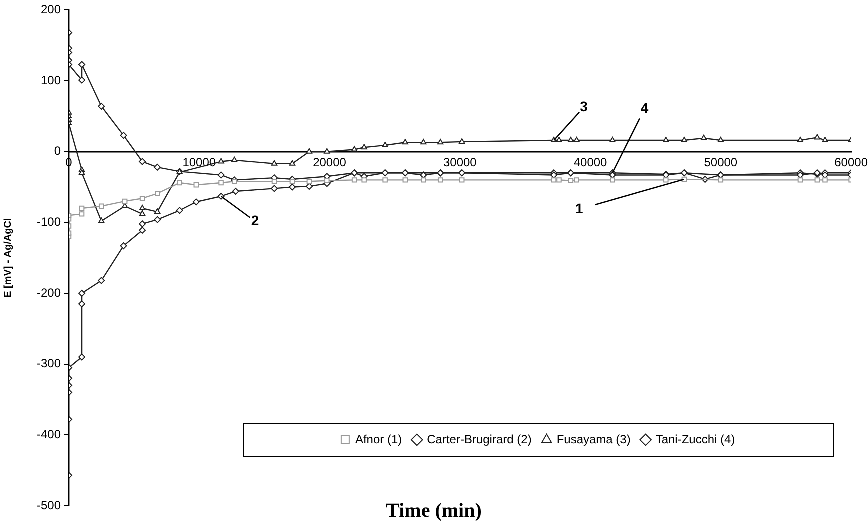 The width and height of the screenshot is (868, 529). I want to click on y-tick-label: -400, so click(49, 434).